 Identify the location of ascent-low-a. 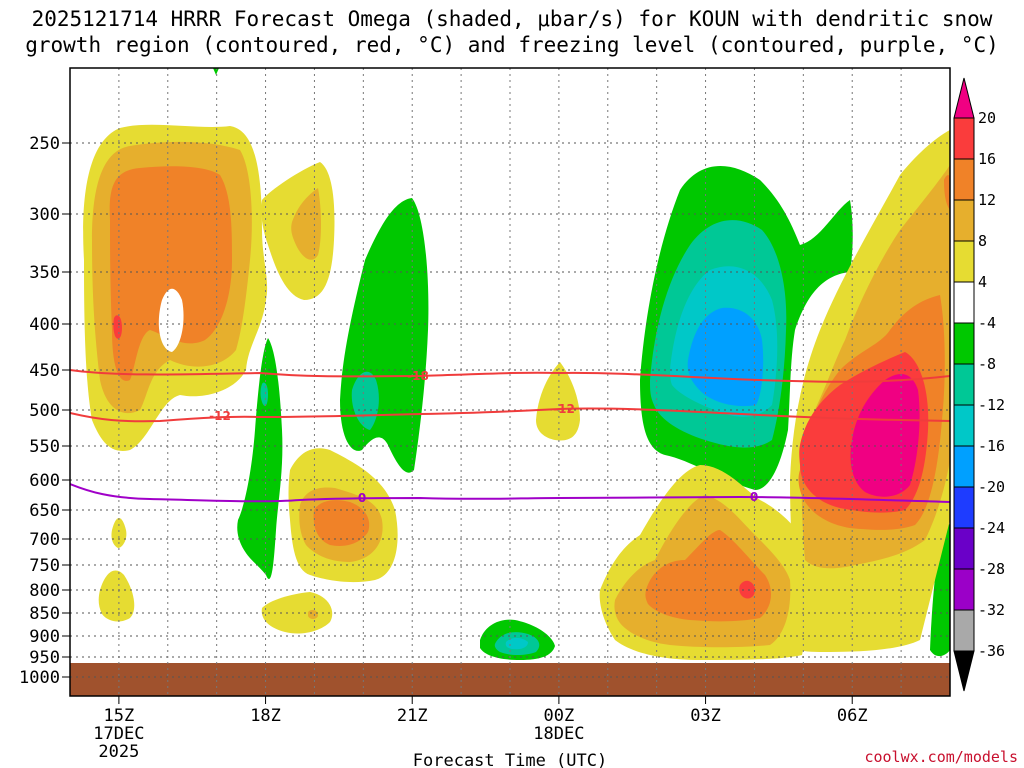
(119, 533).